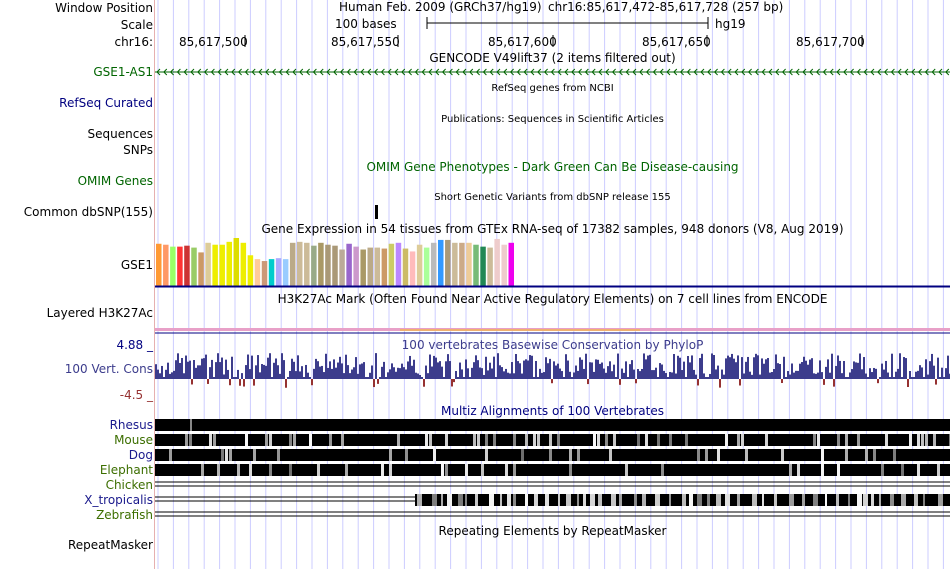 The image size is (950, 569). Describe the element at coordinates (676, 42) in the screenshot. I see `tick-label-4: 85,617,650` at that location.